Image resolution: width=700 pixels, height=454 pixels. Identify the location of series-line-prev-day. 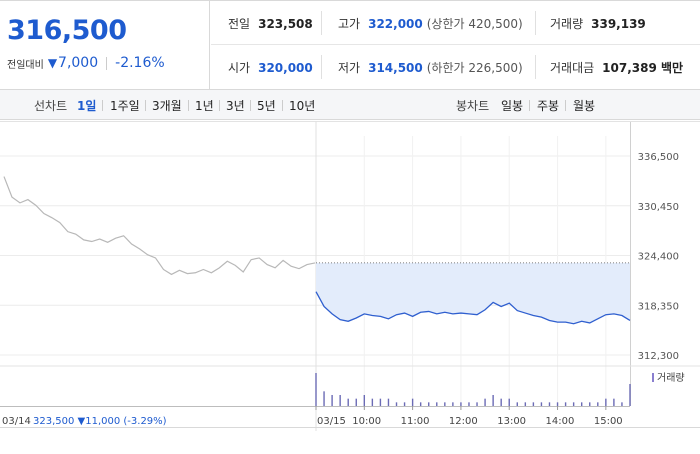
(159, 226).